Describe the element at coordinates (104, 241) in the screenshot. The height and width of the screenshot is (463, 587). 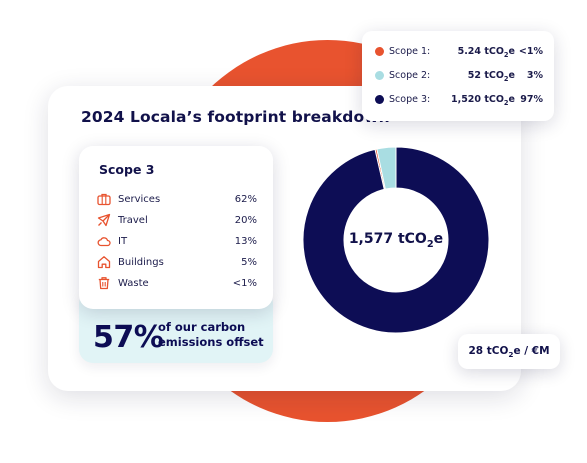
I see `cloud-icon` at that location.